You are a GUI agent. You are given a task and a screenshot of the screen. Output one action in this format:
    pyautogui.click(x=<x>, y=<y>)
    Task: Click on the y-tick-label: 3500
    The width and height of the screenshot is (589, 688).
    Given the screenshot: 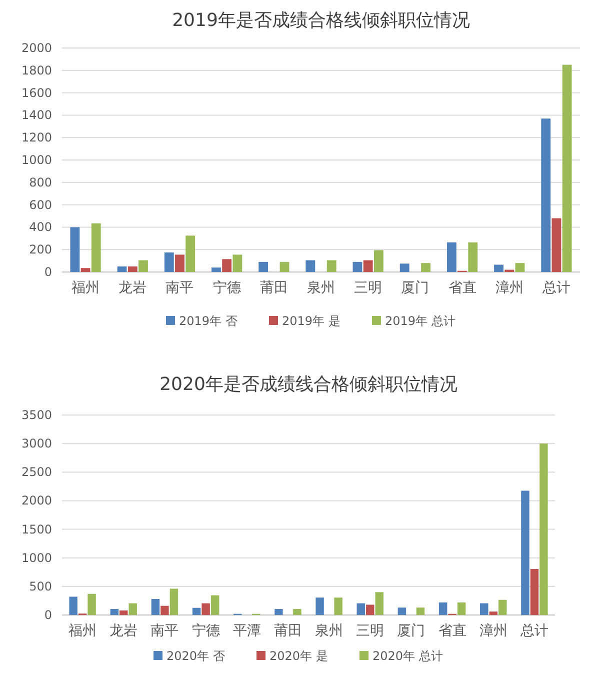 What is the action you would take?
    pyautogui.click(x=36, y=415)
    